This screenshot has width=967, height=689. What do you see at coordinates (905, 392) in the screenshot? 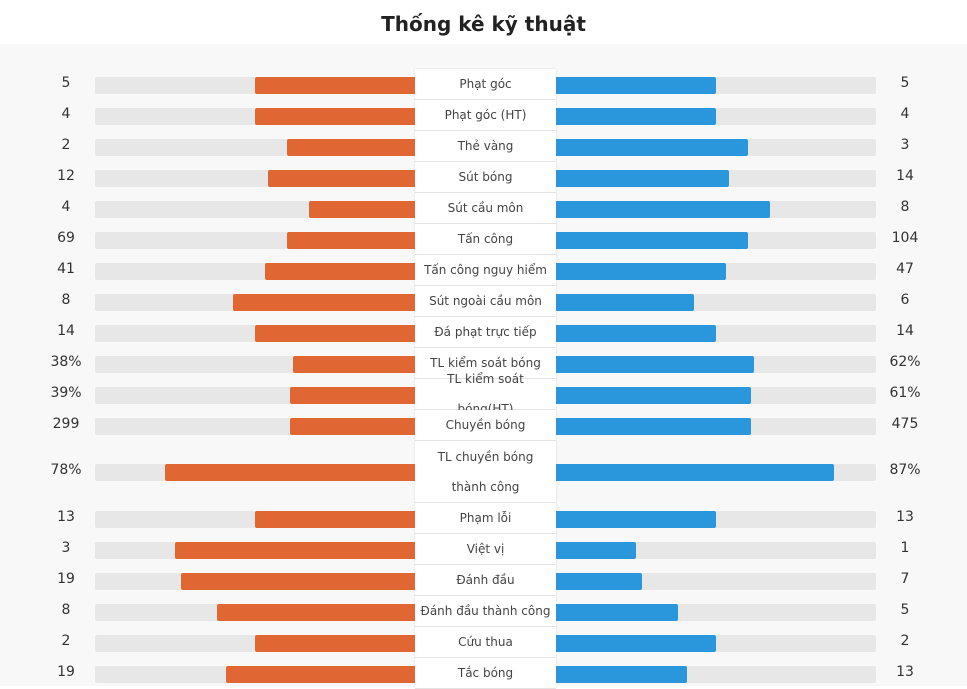
I see `away-value: 61%` at bounding box center [905, 392].